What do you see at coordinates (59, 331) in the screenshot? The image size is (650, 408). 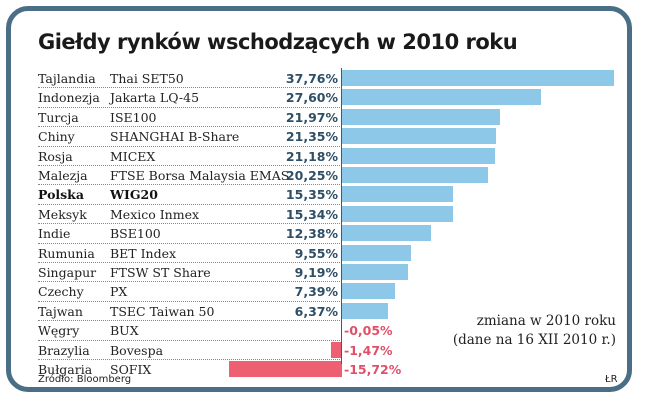 I see `country-label: Węgry` at bounding box center [59, 331].